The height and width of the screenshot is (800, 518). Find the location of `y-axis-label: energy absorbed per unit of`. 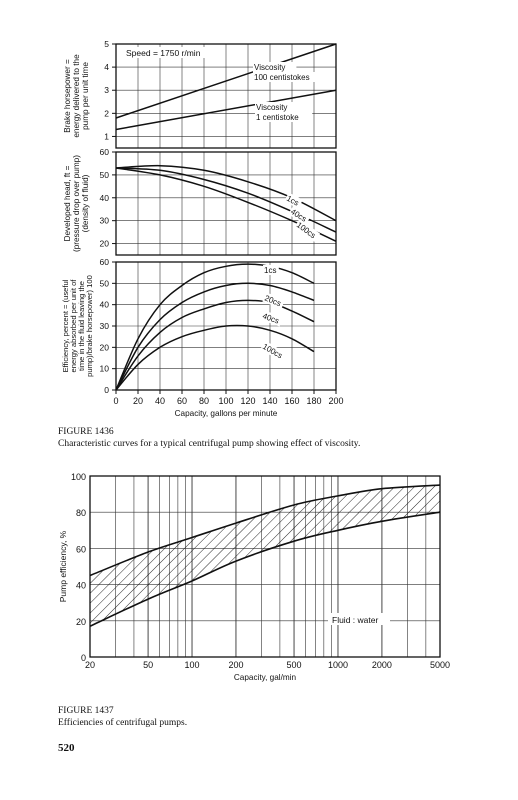

y-axis-label: energy absorbed per unit of is located at coordinates (73, 326).